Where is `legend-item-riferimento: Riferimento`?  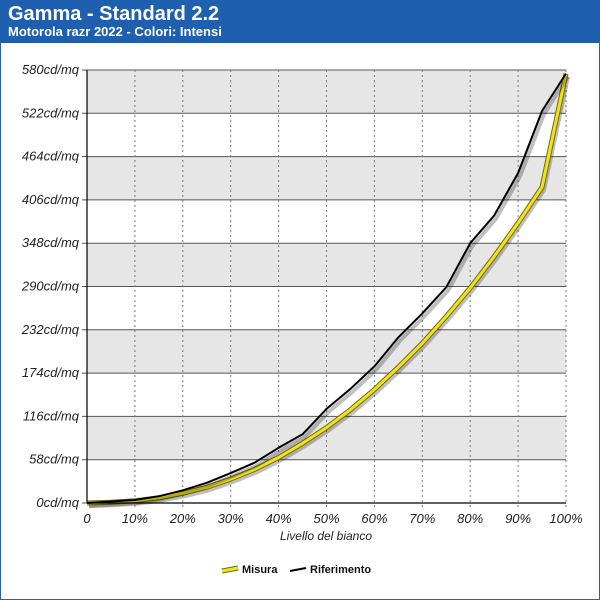 legend-item-riferimento: Riferimento is located at coordinates (330, 570).